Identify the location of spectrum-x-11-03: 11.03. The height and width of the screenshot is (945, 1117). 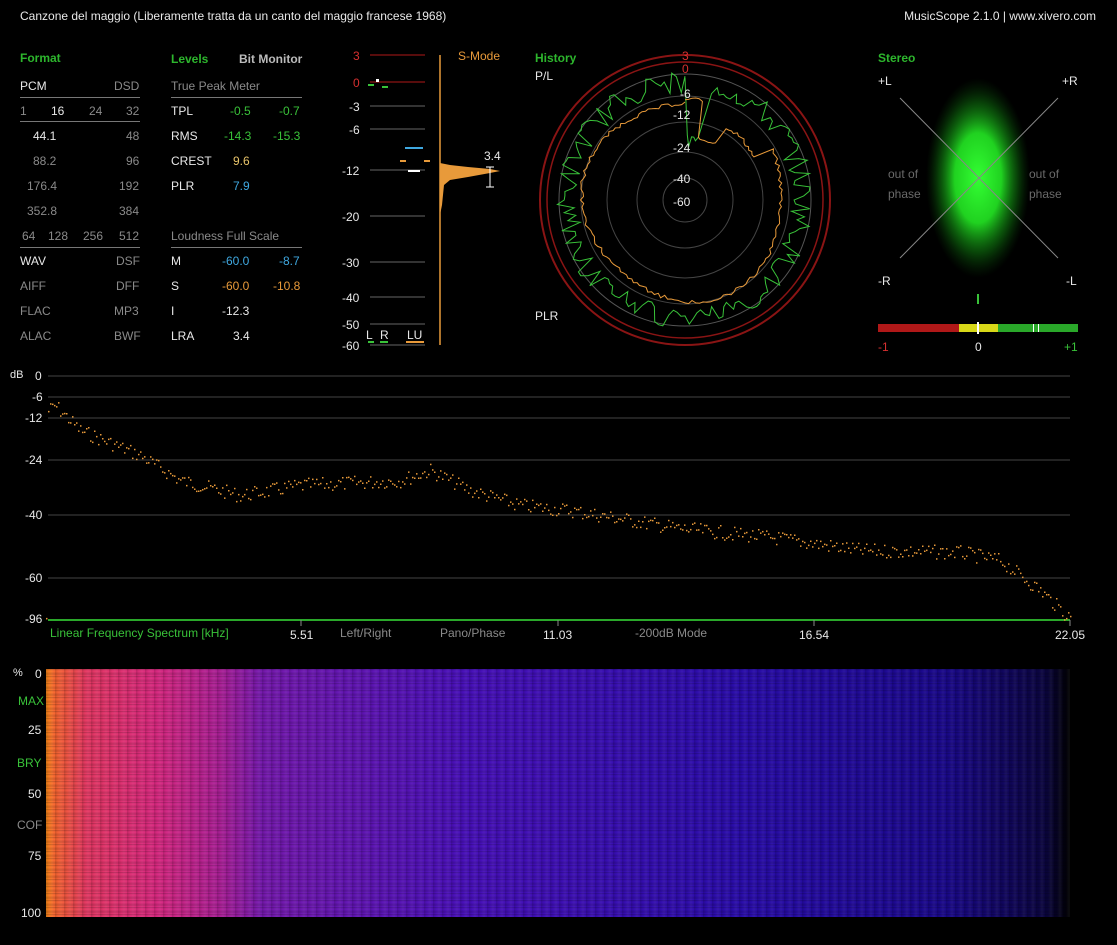
(558, 635).